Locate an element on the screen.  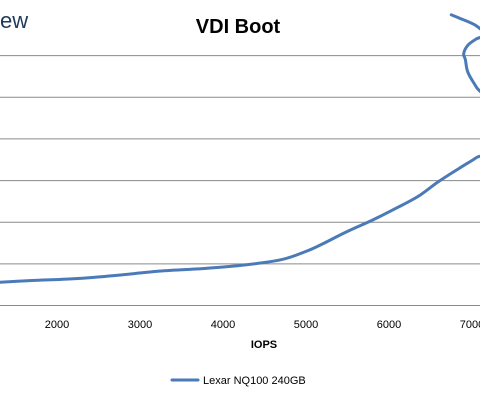
x-tick-label: 7000 is located at coordinates (470, 325).